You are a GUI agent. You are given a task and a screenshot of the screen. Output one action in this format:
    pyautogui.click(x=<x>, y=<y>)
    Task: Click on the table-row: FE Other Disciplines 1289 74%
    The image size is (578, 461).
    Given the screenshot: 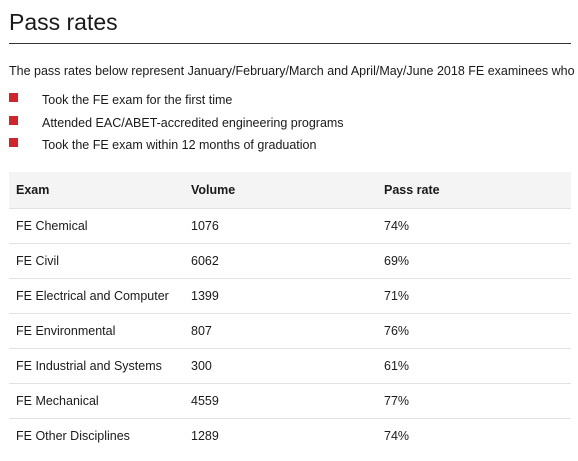 What is the action you would take?
    pyautogui.click(x=290, y=435)
    